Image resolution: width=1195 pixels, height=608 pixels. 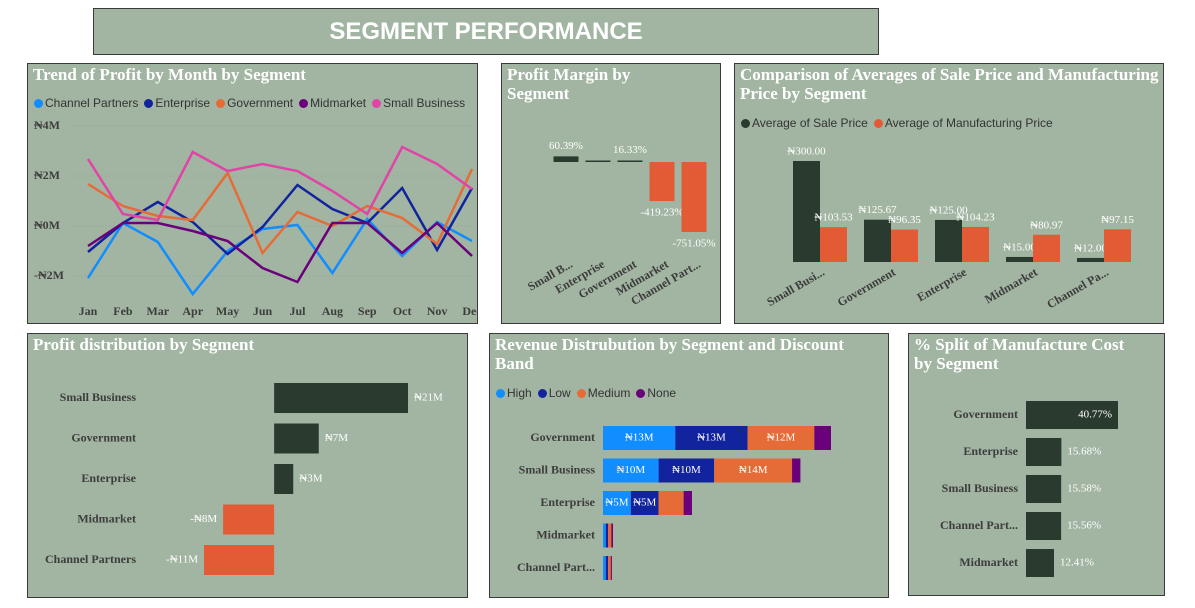 I want to click on legend-label: Midmarket, so click(x=338, y=103).